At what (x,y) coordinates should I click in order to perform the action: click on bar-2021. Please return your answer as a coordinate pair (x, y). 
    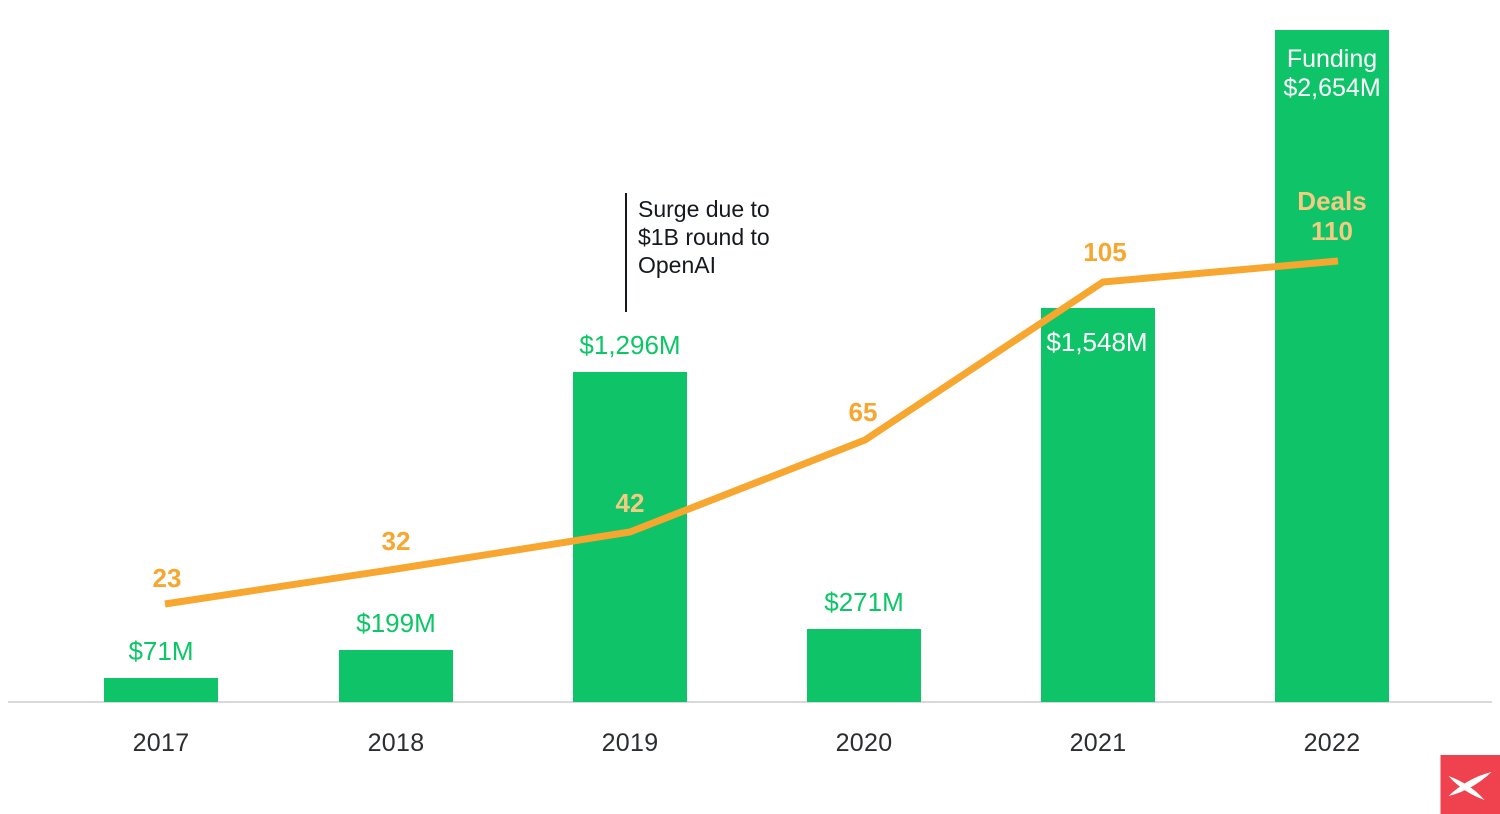
    Looking at the image, I should click on (1098, 505).